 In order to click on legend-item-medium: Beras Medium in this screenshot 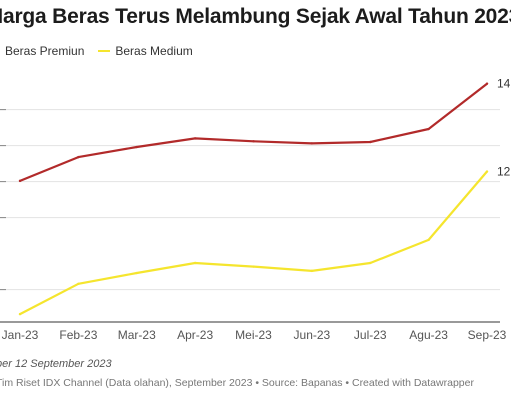, I will do `click(145, 51)`.